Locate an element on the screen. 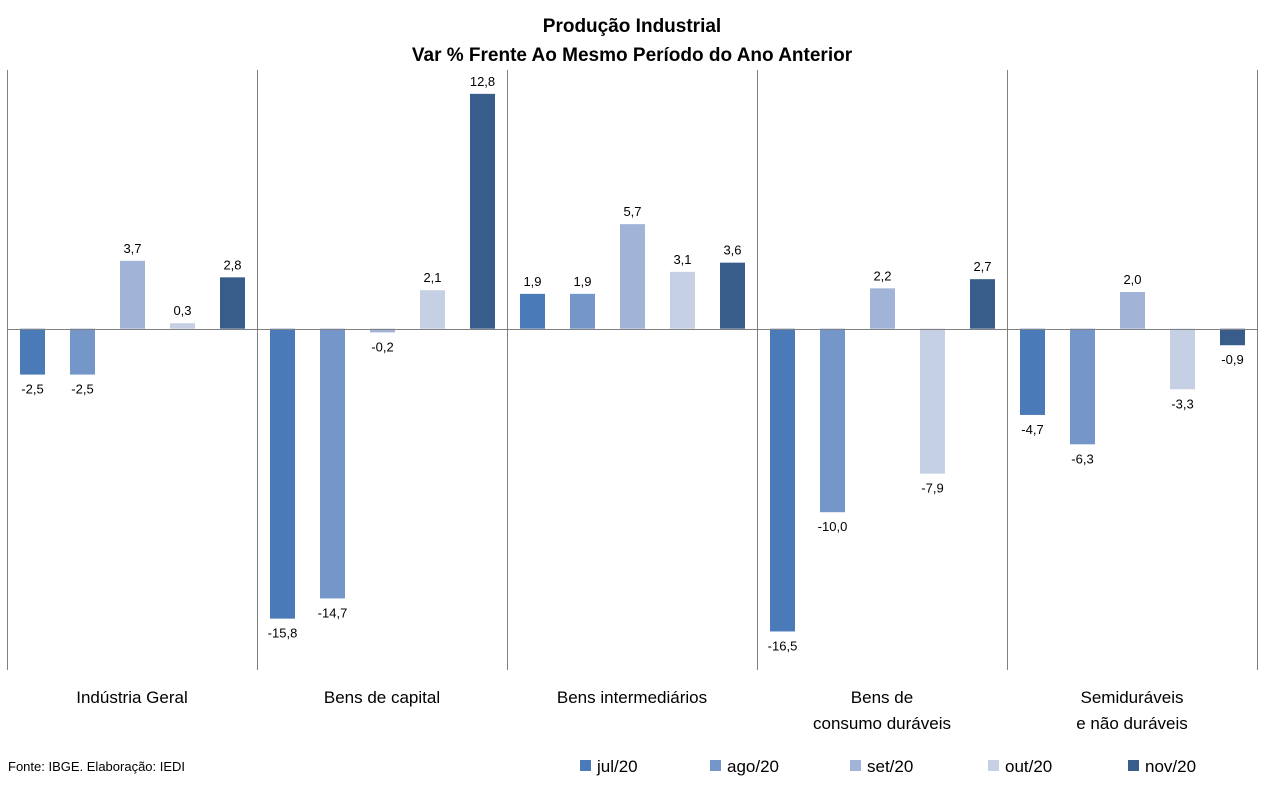  chart-title-line-1: Produção Industrial is located at coordinates (632, 26).